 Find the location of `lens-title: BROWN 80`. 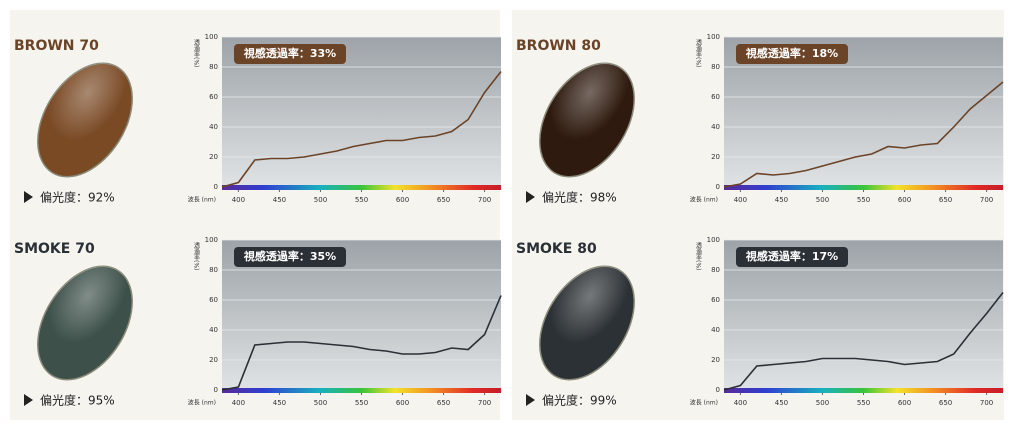

lens-title: BROWN 80 is located at coordinates (558, 46).